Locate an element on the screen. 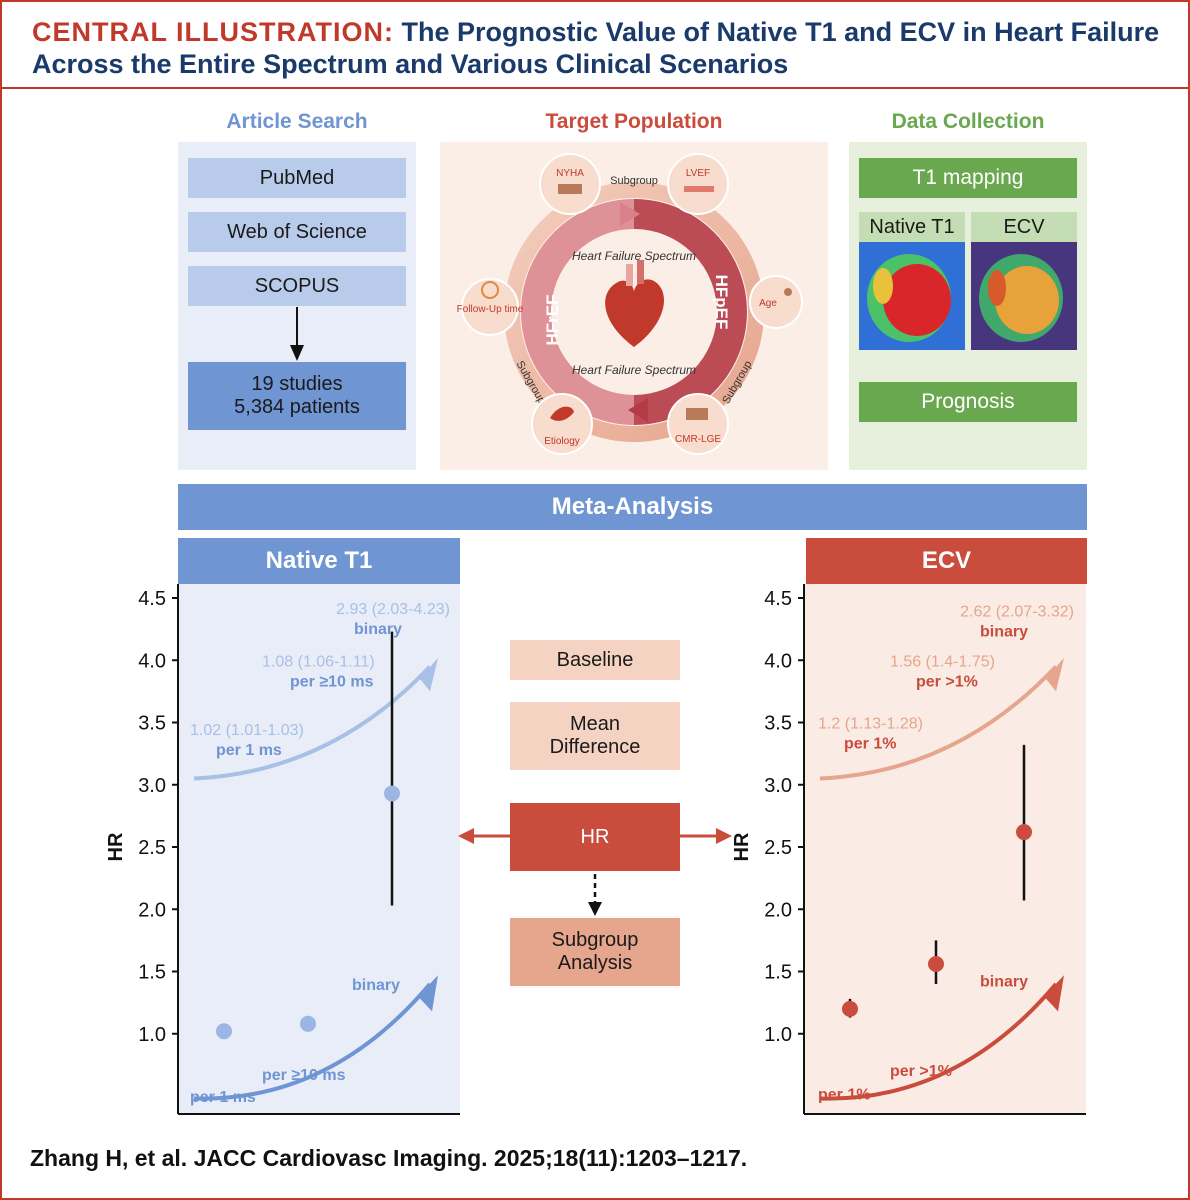  baseline-box: Baseline is located at coordinates (595, 660).